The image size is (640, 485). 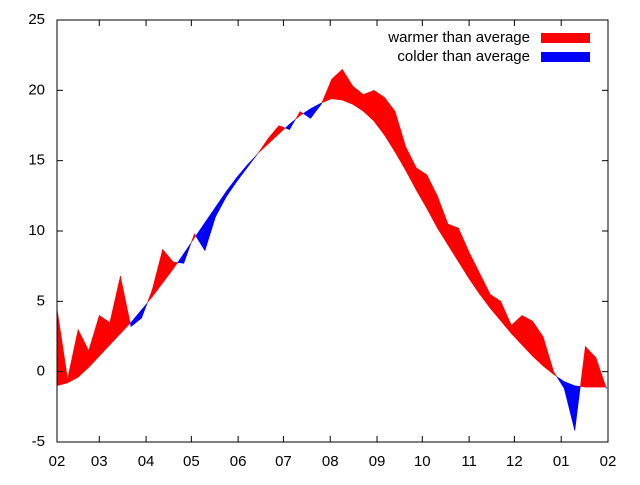 What do you see at coordinates (146, 461) in the screenshot?
I see `x-tick-label: 04` at bounding box center [146, 461].